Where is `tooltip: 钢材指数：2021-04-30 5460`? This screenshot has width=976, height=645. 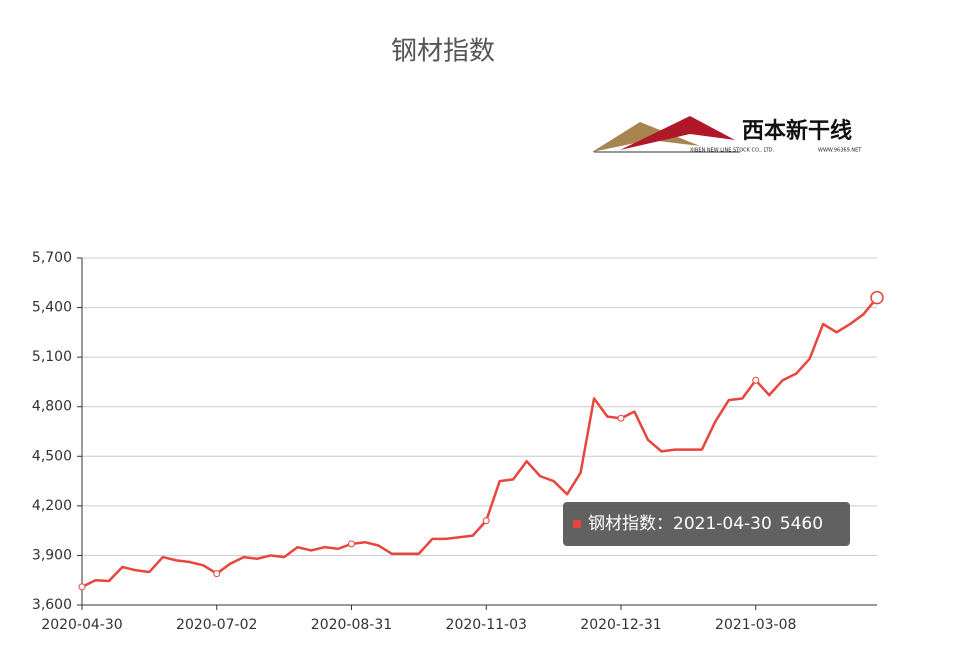 tooltip: 钢材指数：2021-04-30 5460 is located at coordinates (706, 524).